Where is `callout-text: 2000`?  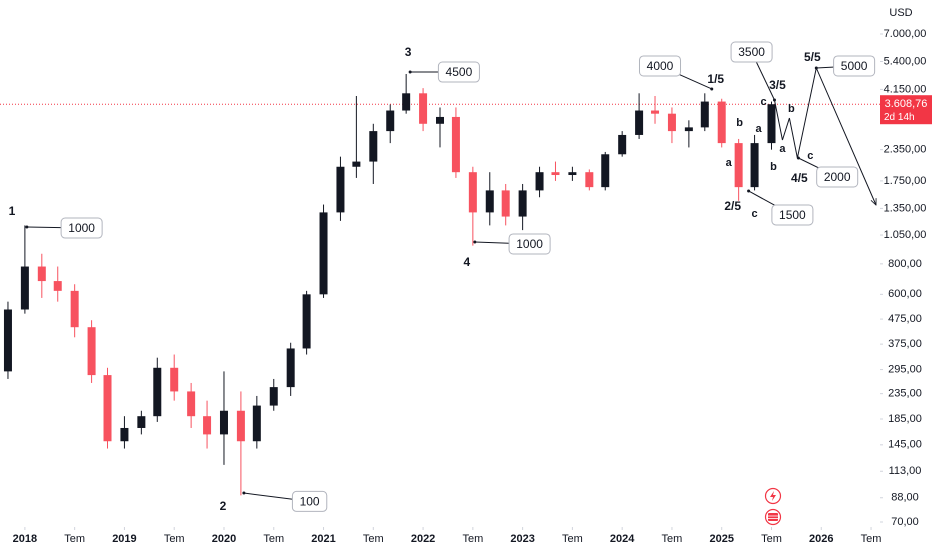
callout-text: 2000 is located at coordinates (837, 177).